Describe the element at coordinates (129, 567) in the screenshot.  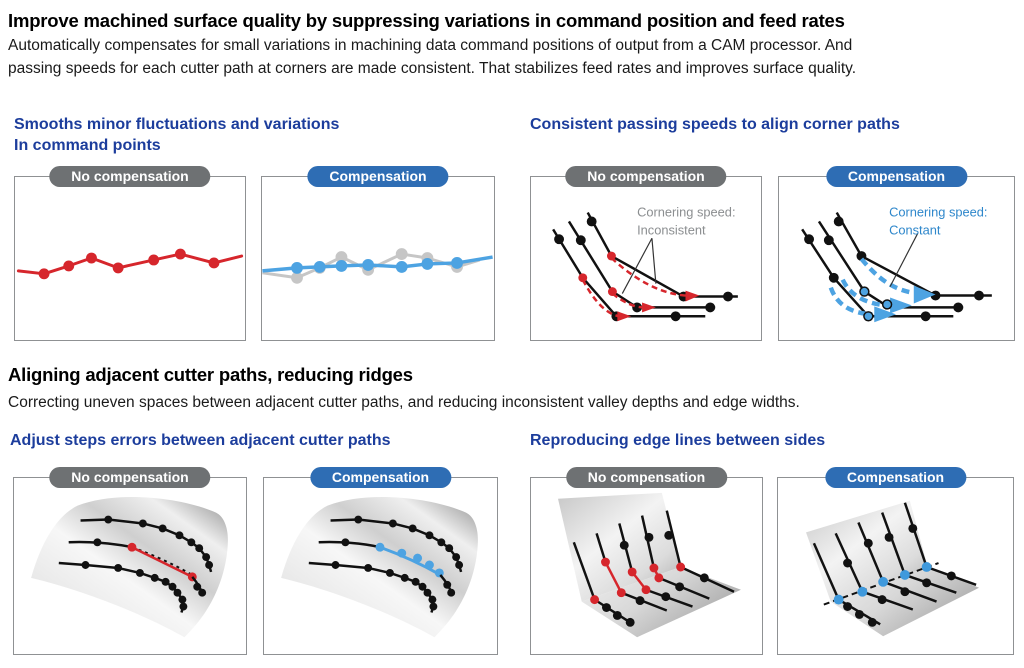
I see `curved-surface-diagram` at that location.